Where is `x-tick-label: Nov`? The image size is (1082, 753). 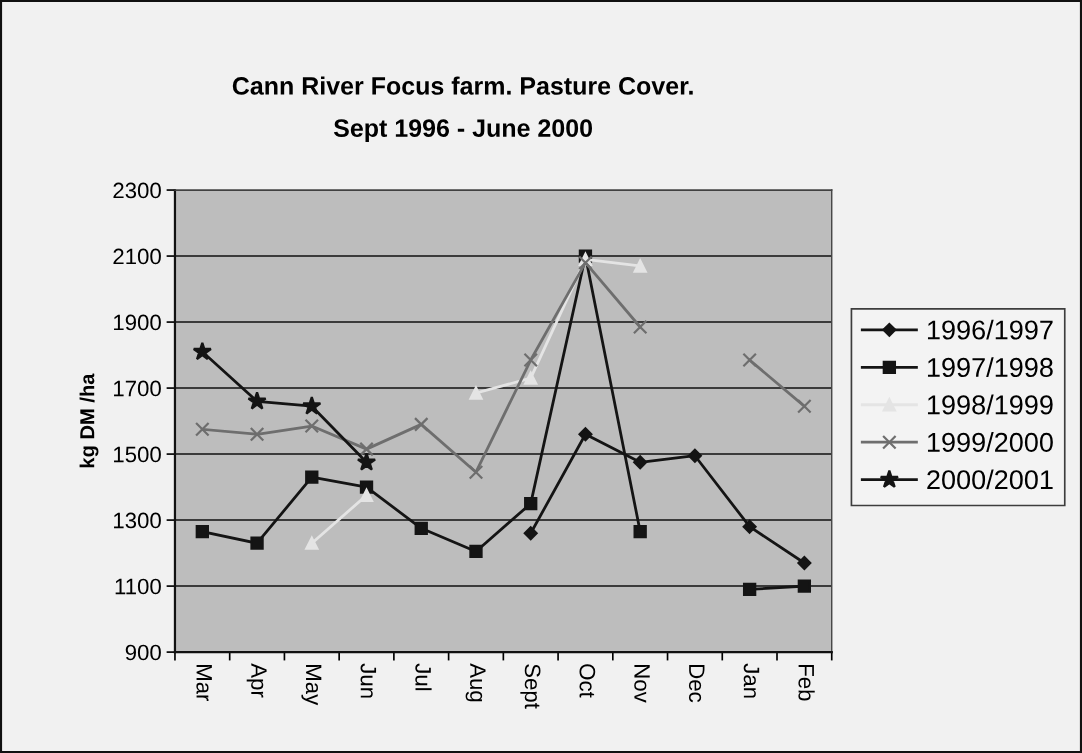 x-tick-label: Nov is located at coordinates (642, 684).